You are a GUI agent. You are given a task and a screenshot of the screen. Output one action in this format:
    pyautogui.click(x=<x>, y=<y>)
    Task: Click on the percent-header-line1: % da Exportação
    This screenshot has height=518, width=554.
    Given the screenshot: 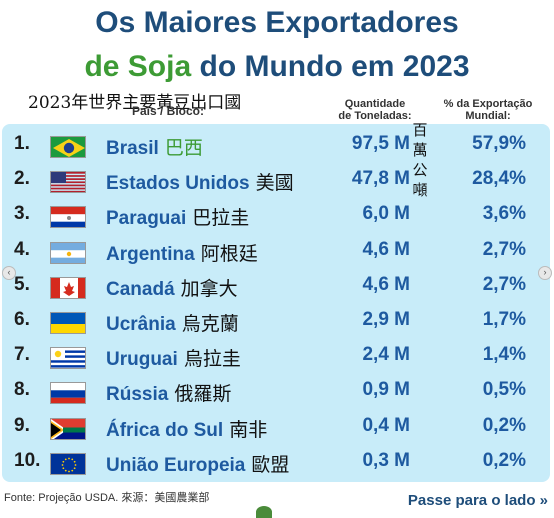 What is the action you would take?
    pyautogui.click(x=488, y=104)
    